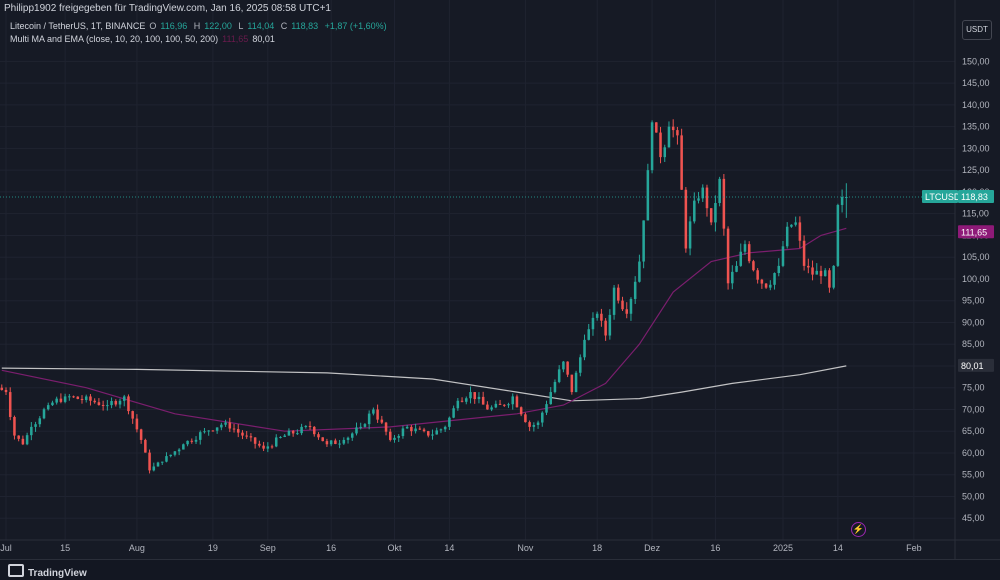  I want to click on y-tick-label: 100,00, so click(976, 279).